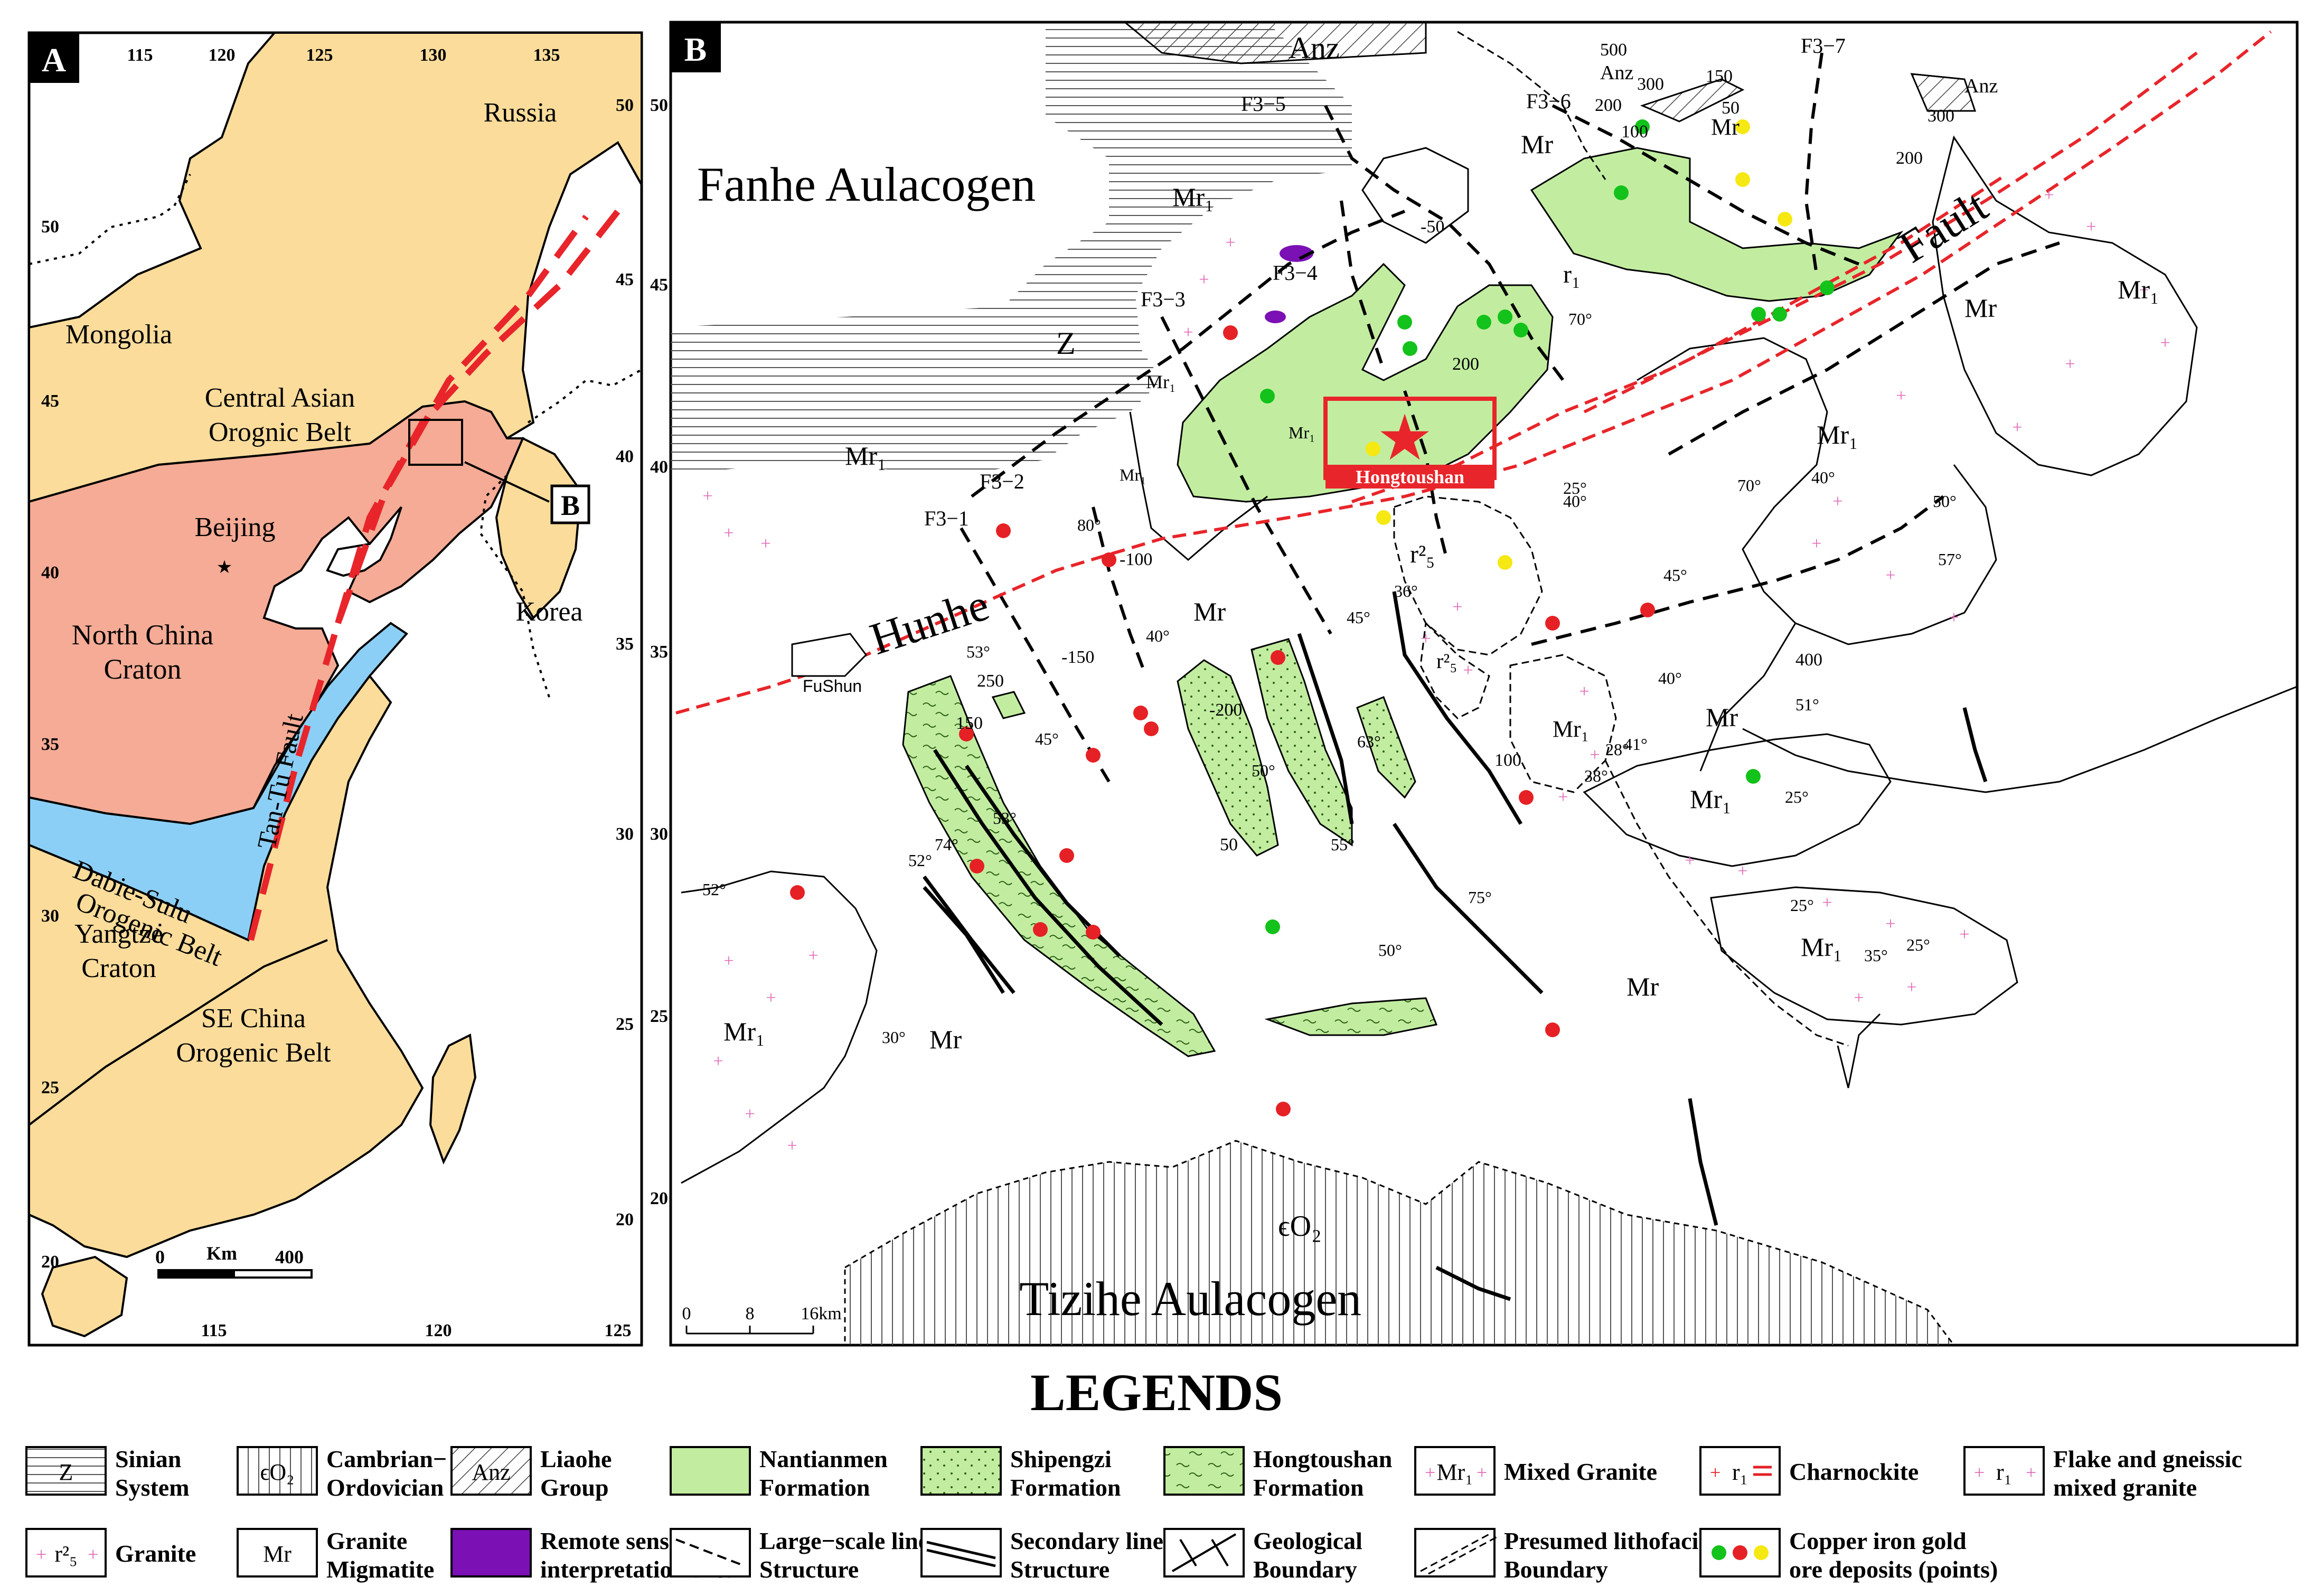 The image size is (2313, 1596). What do you see at coordinates (1406, 590) in the screenshot?
I see `dip-label: 36°` at bounding box center [1406, 590].